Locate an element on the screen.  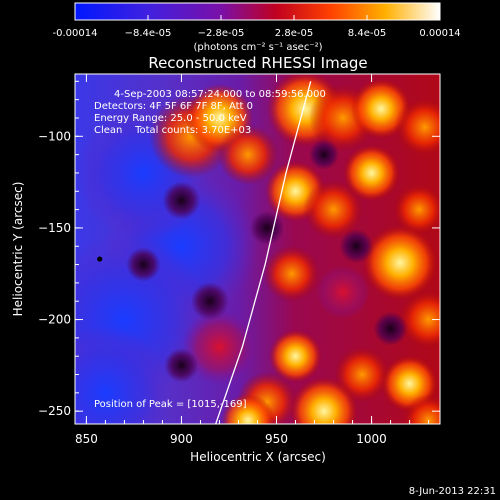
solar-limb-curve is located at coordinates (263, 252).